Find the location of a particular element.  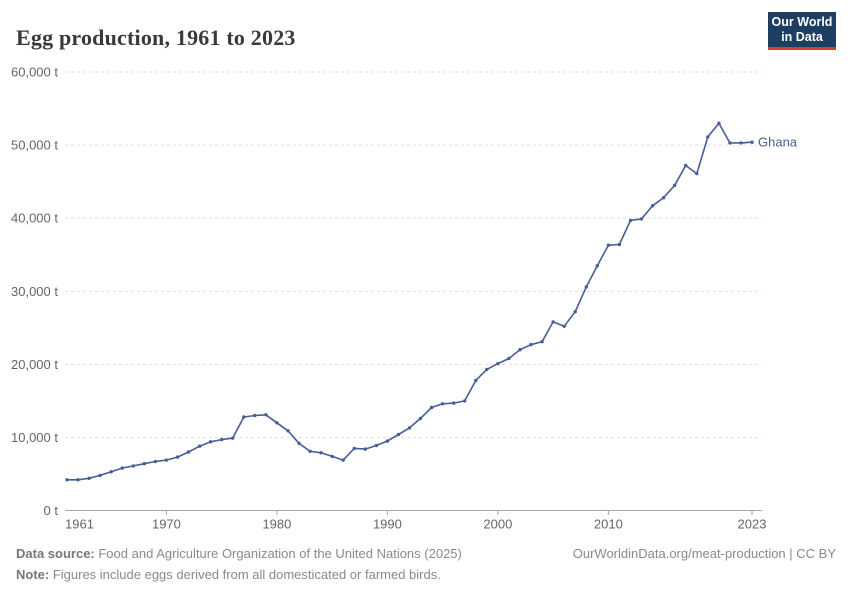

y-tick-label: 20,000 t is located at coordinates (34, 364).